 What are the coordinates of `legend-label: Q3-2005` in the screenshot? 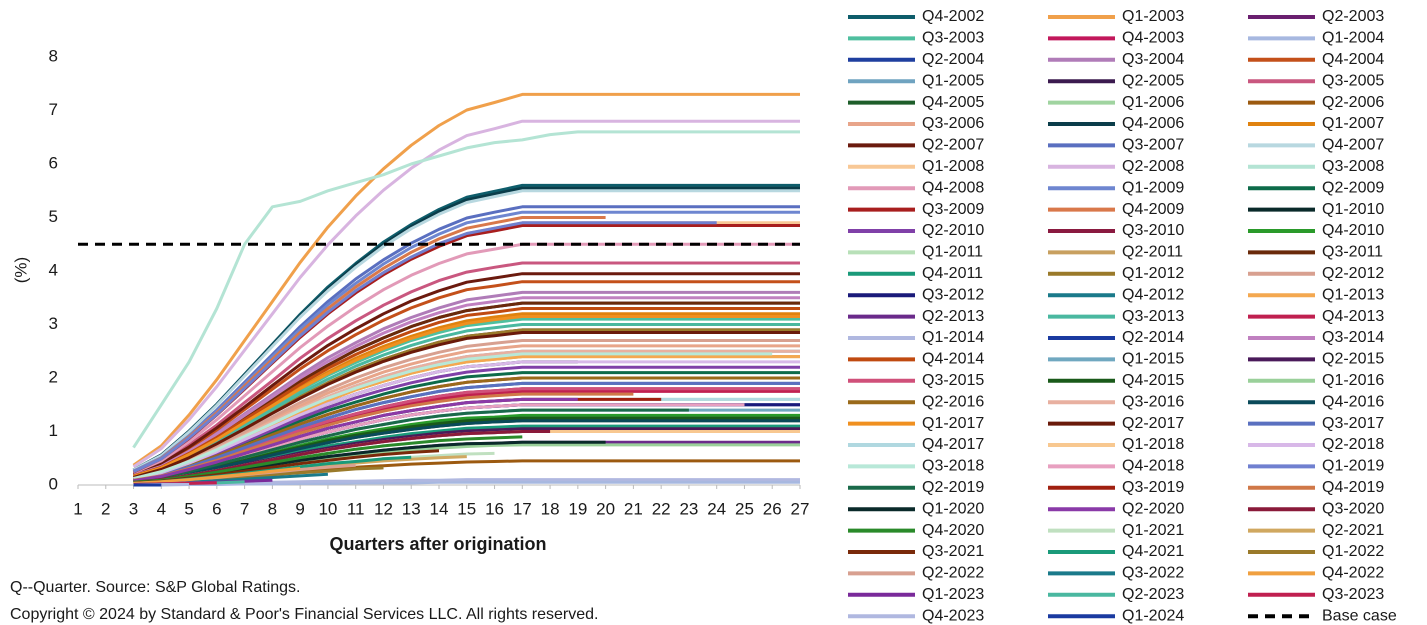 It's located at (1353, 80).